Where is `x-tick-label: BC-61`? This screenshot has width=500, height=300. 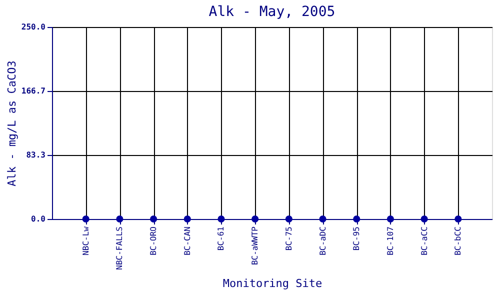
x-tick-label: BC-61 is located at coordinates (221, 238).